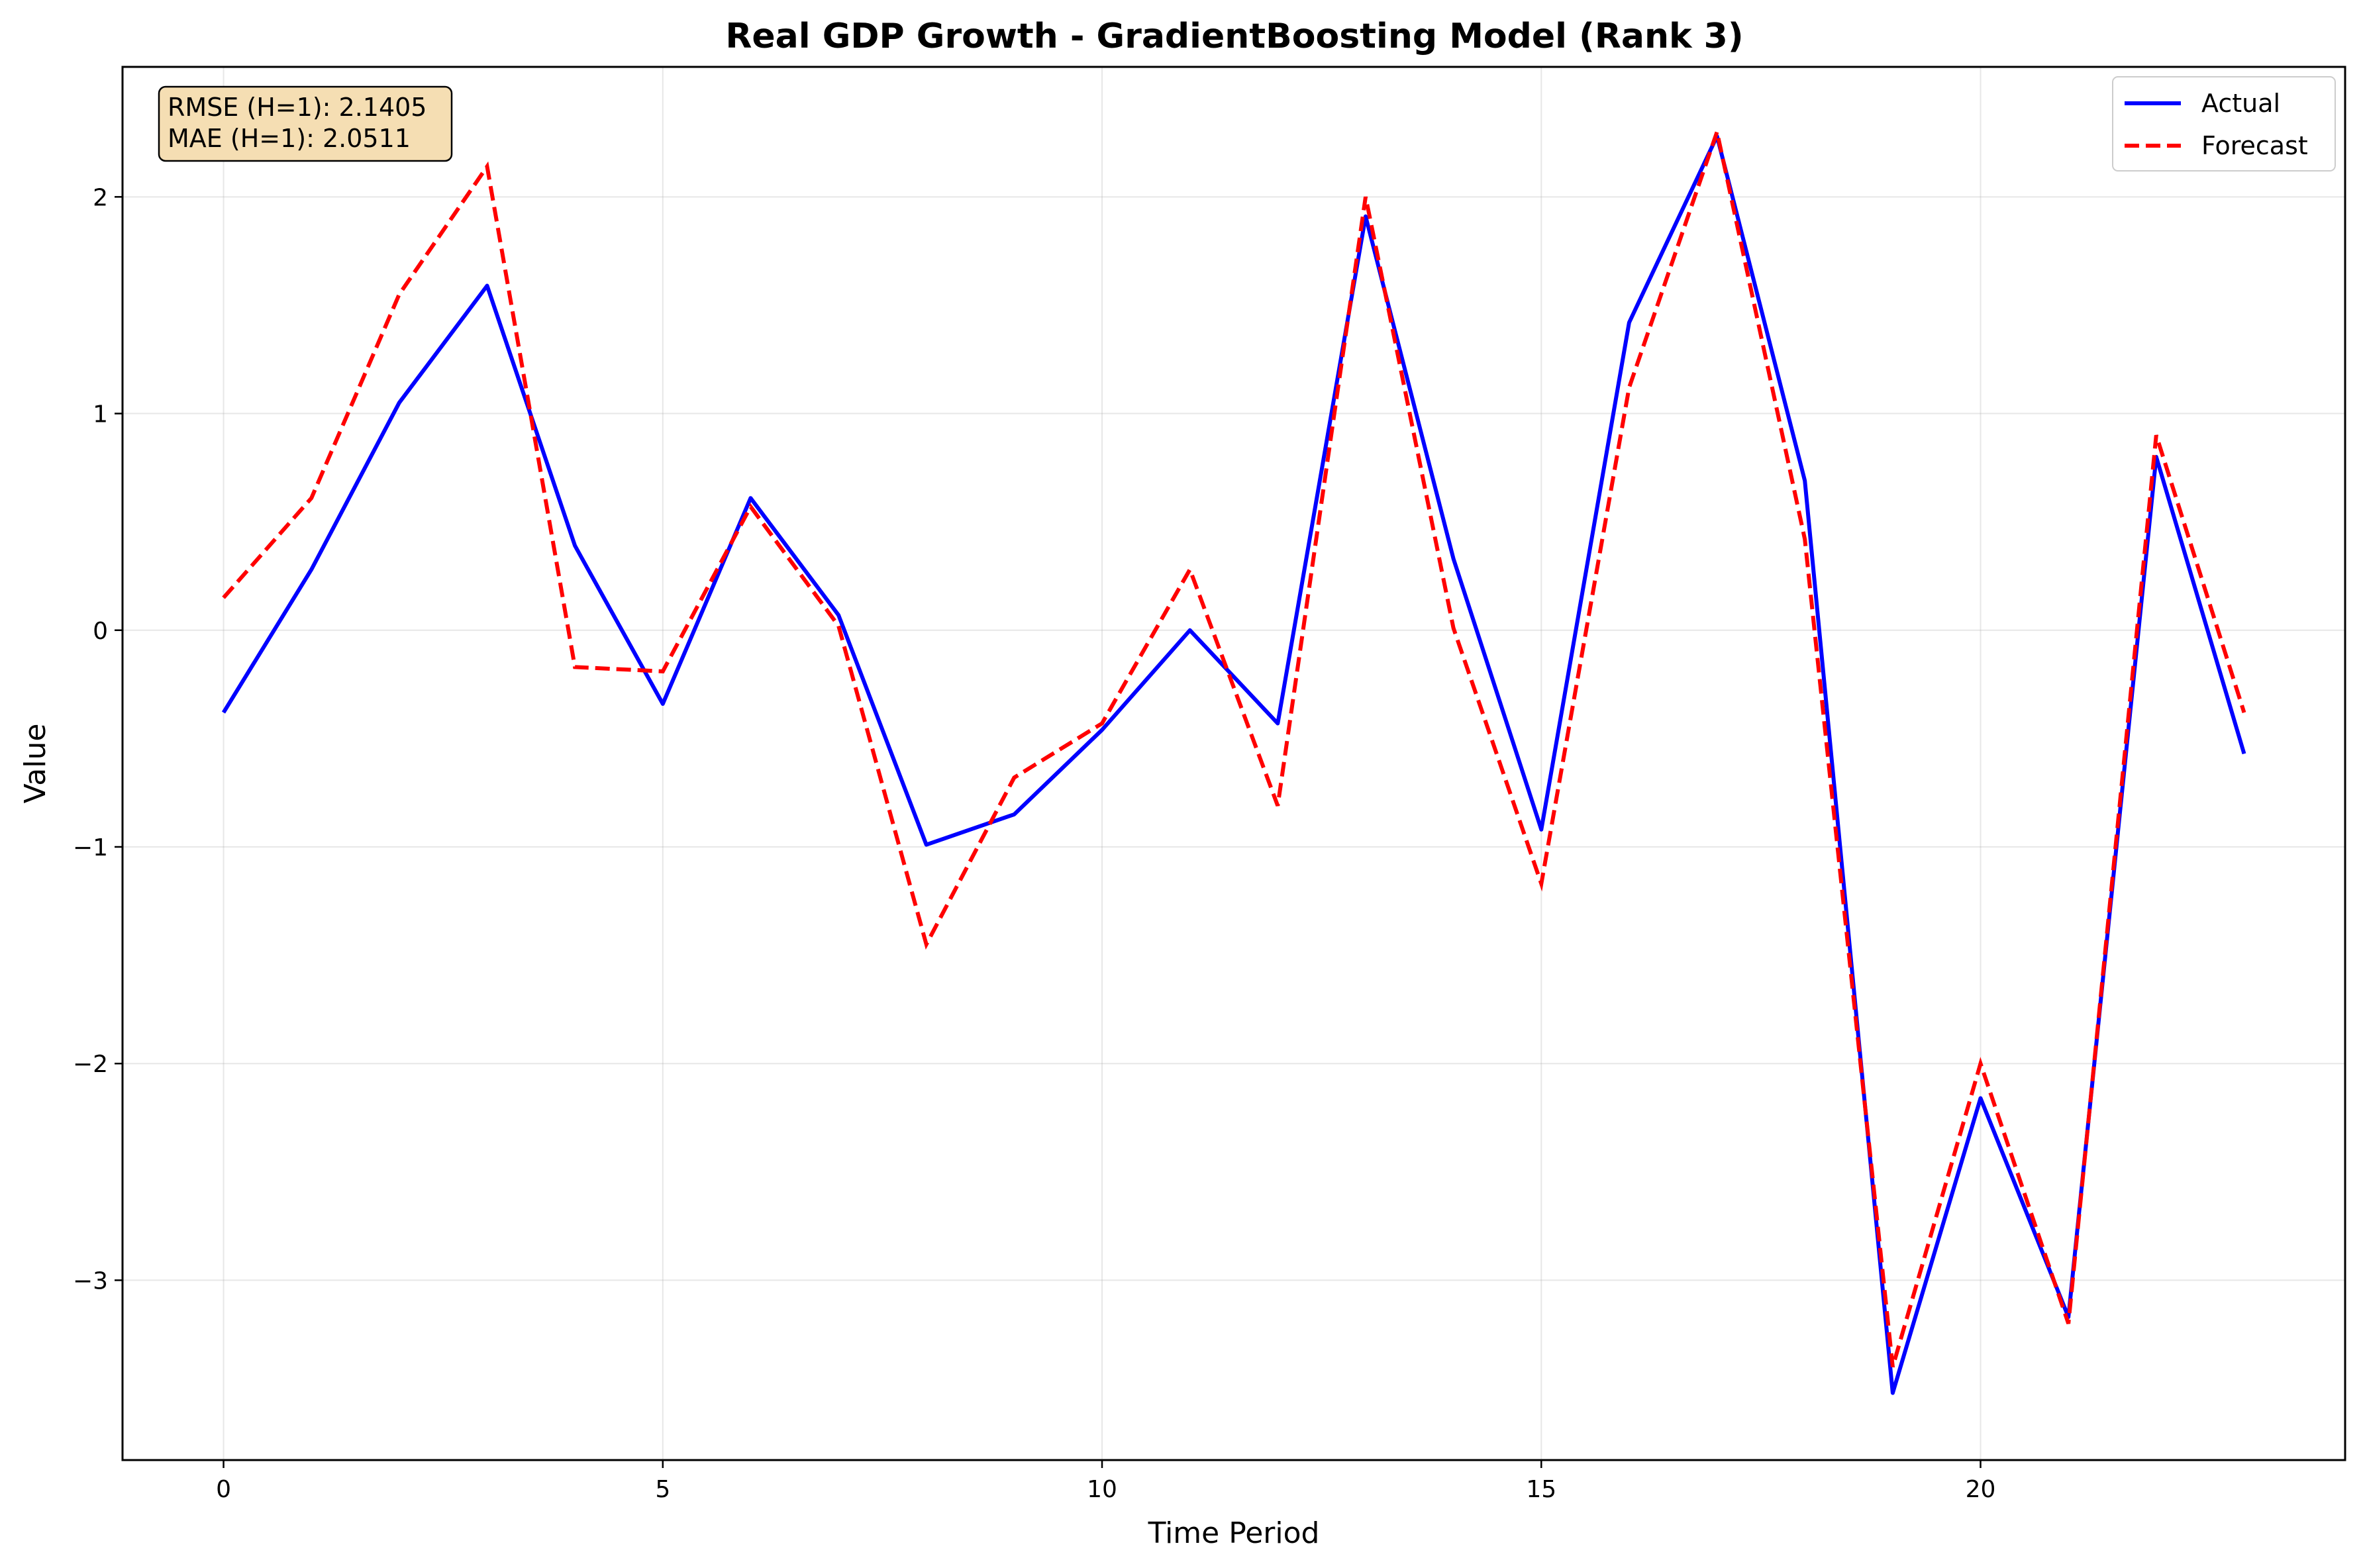  What do you see at coordinates (1541, 1489) in the screenshot?
I see `x-tick-label: 15` at bounding box center [1541, 1489].